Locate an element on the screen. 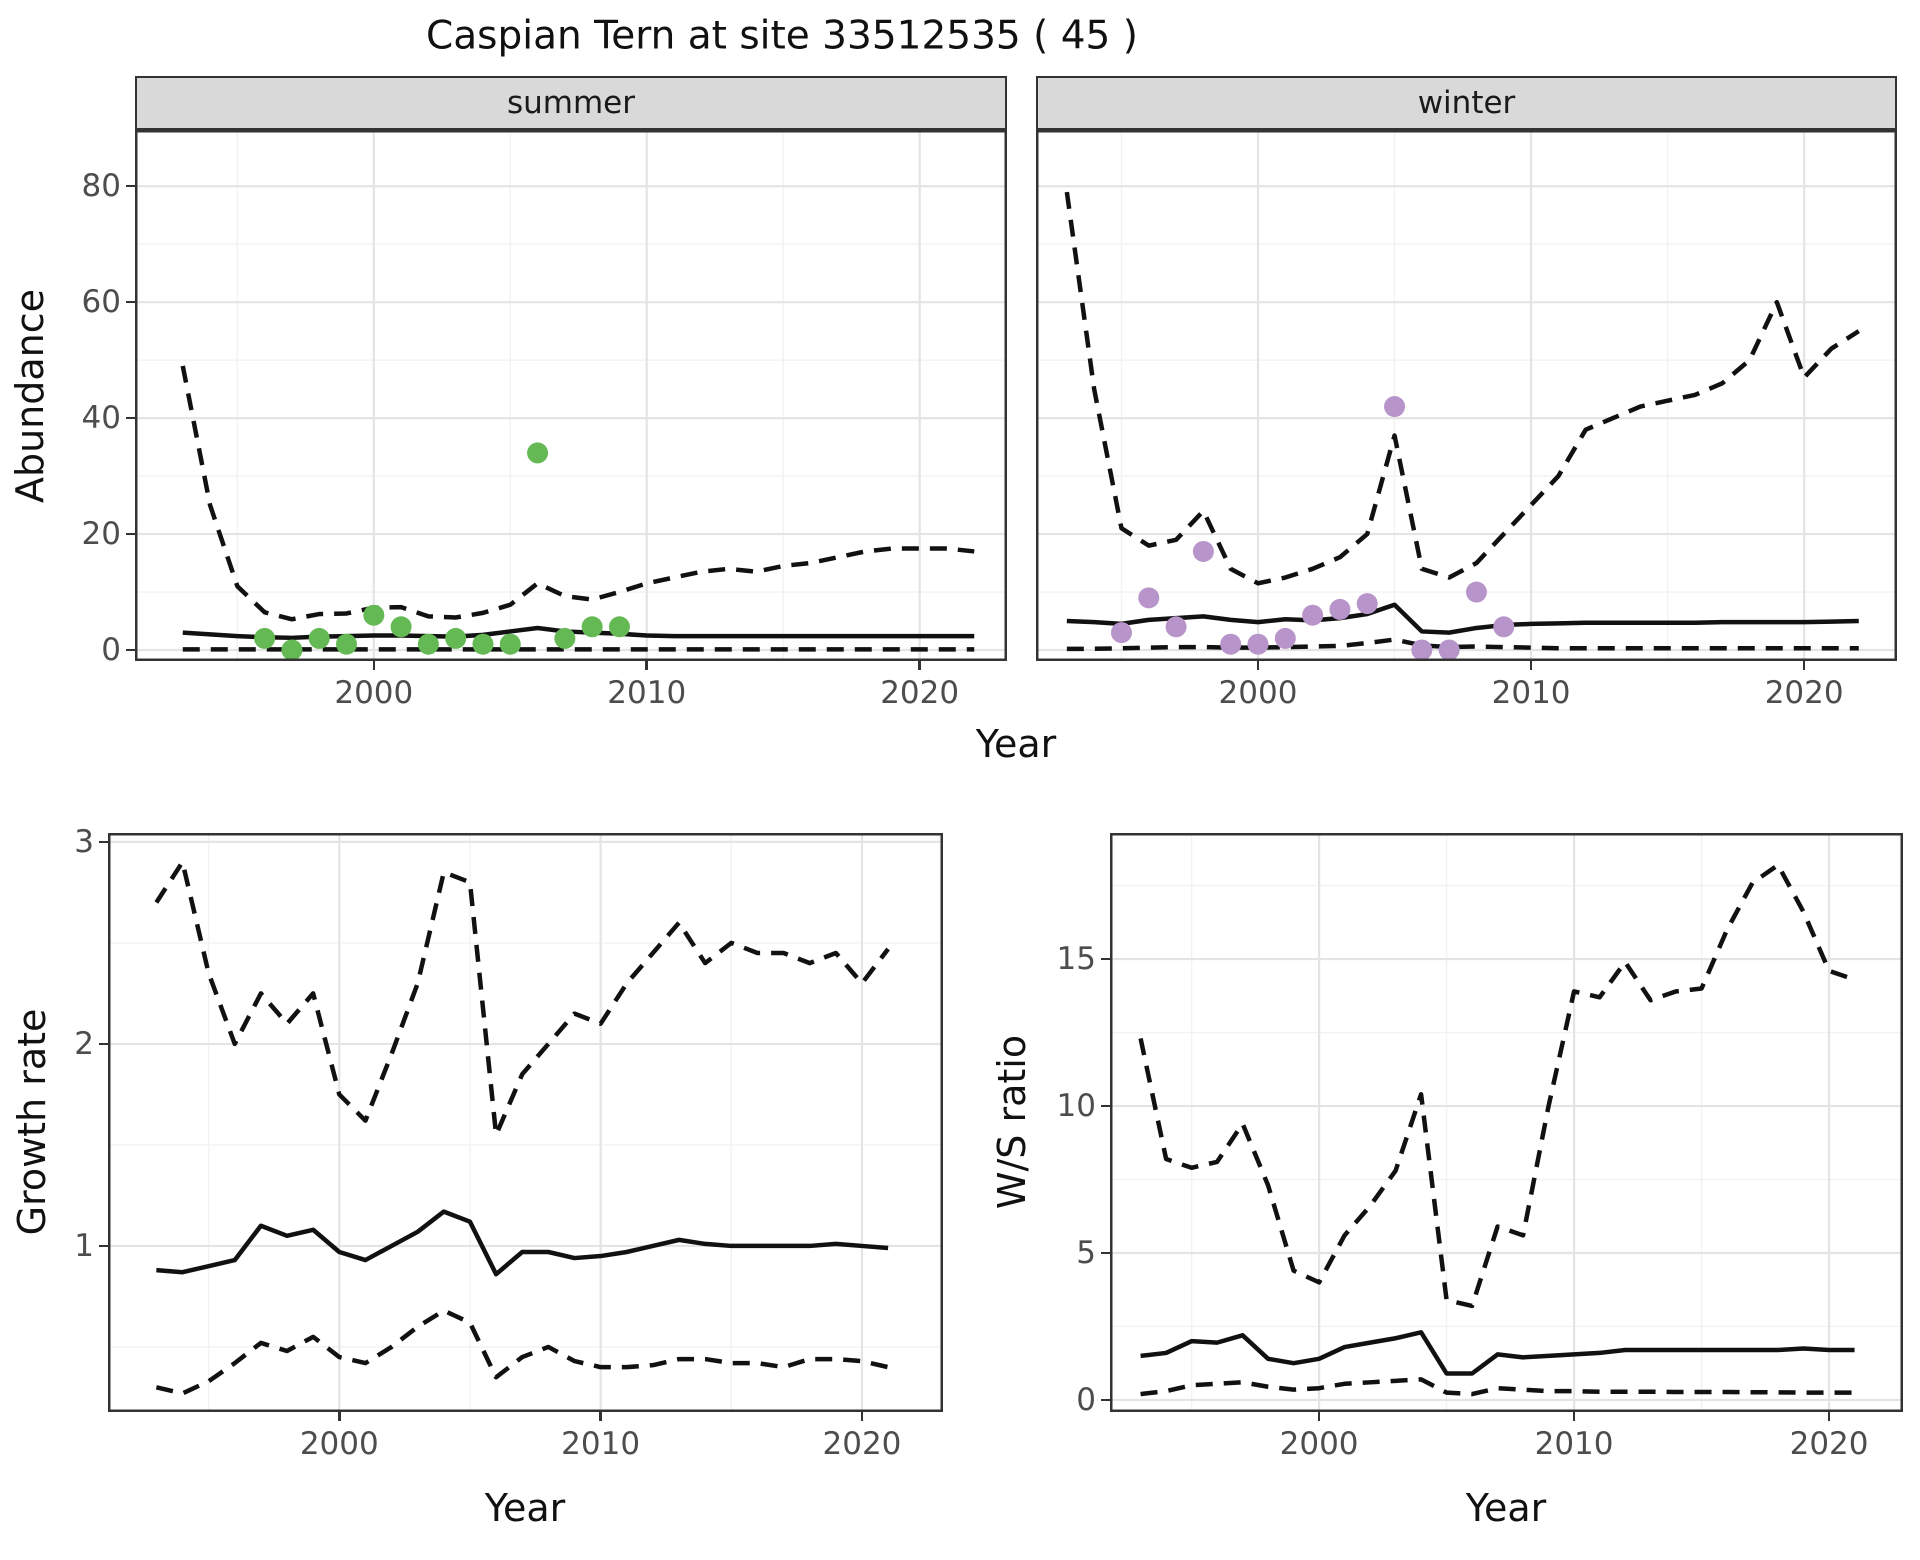 This screenshot has height=1560, width=1920. growth-year-axis-label: Year is located at coordinates (525, 1508).